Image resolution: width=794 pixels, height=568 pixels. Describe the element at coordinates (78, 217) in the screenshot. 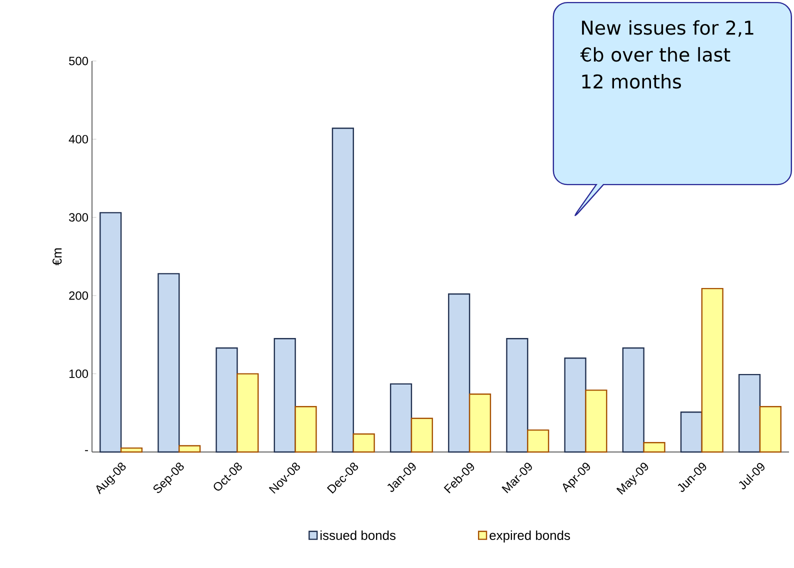

I see `y-tick-label: 300` at that location.